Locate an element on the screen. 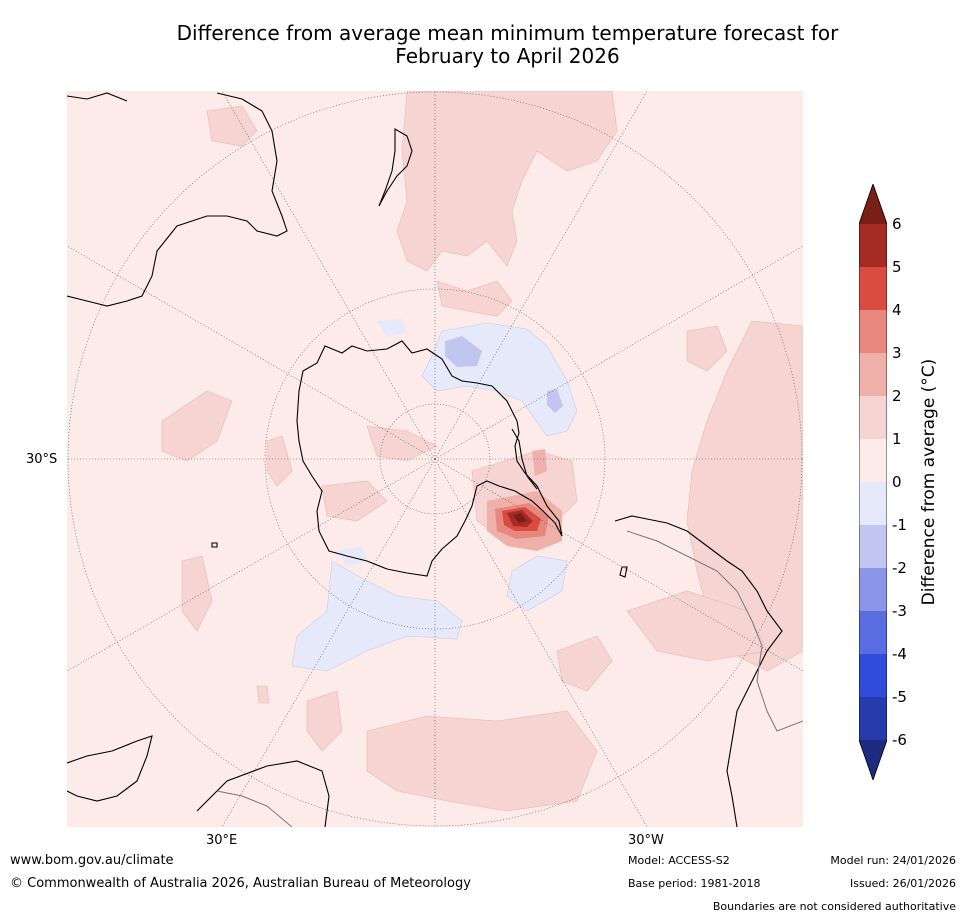 The width and height of the screenshot is (965, 919). warm-patch-north is located at coordinates (507, 181).